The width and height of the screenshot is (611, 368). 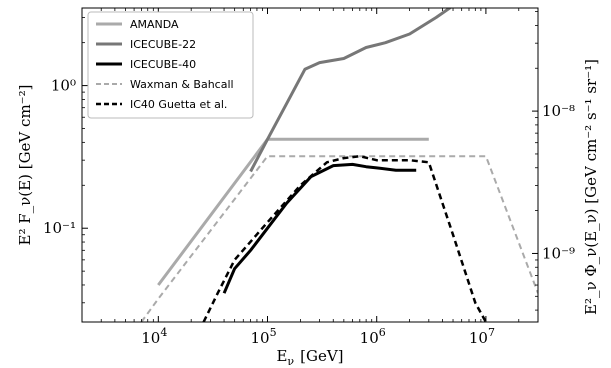 I want to click on left-tick-label: 10⁰, so click(x=63, y=86).